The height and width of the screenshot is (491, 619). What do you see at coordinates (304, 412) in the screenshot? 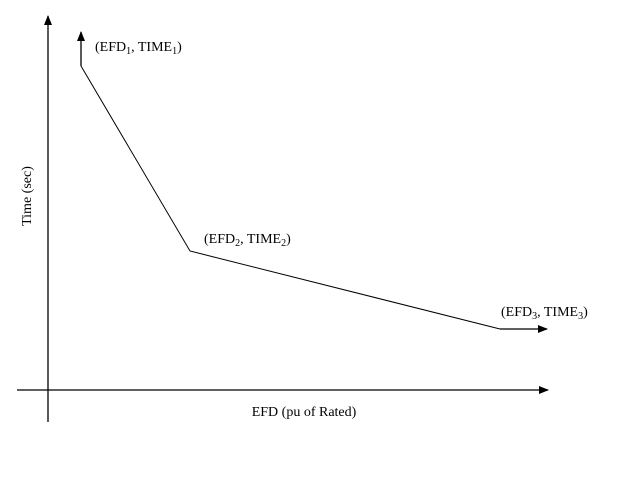
I see `x-axis-label: EFD (pu of Rated)` at bounding box center [304, 412].